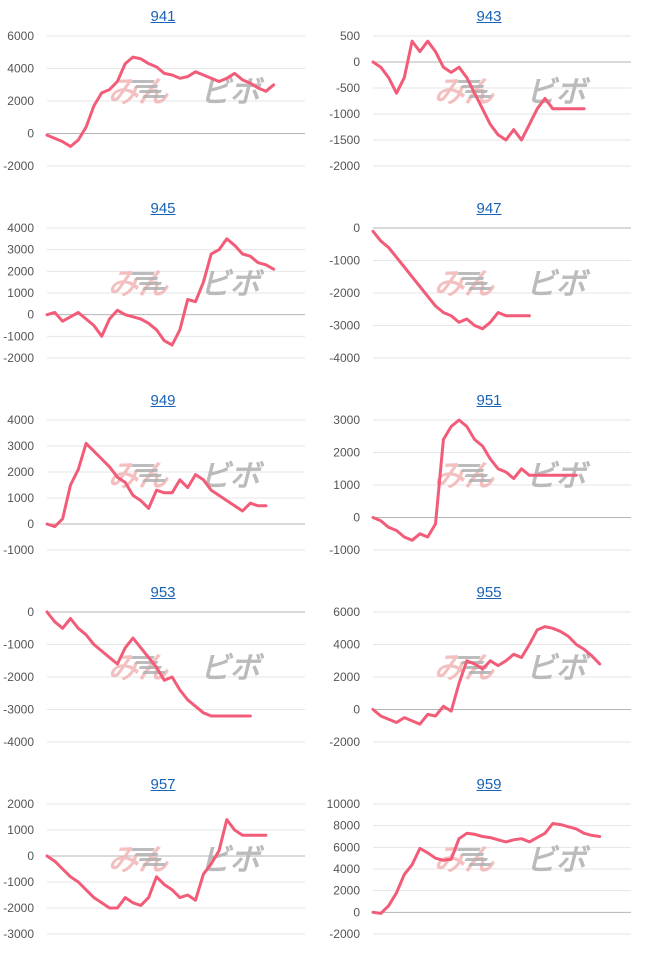 The image size is (652, 960). What do you see at coordinates (163, 208) in the screenshot?
I see `chart-title-link: 945` at bounding box center [163, 208].